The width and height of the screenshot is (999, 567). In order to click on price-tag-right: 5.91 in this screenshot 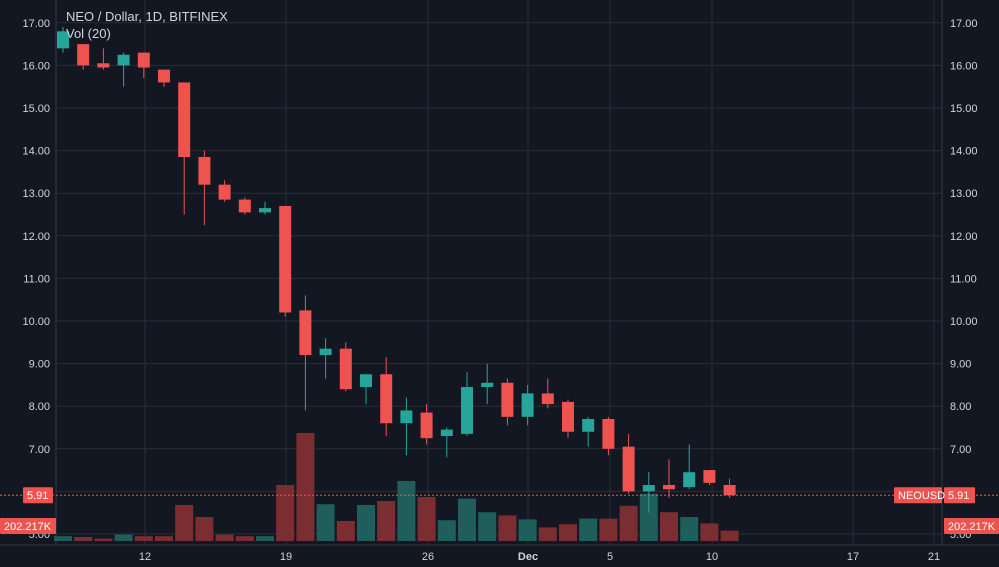, I will do `click(958, 496)`.